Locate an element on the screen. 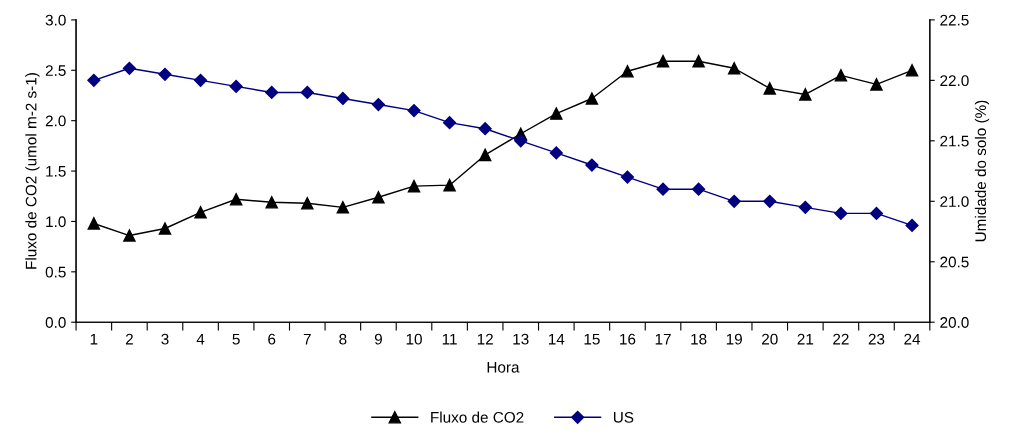  y-tick-label: 1.5 is located at coordinates (56, 171).